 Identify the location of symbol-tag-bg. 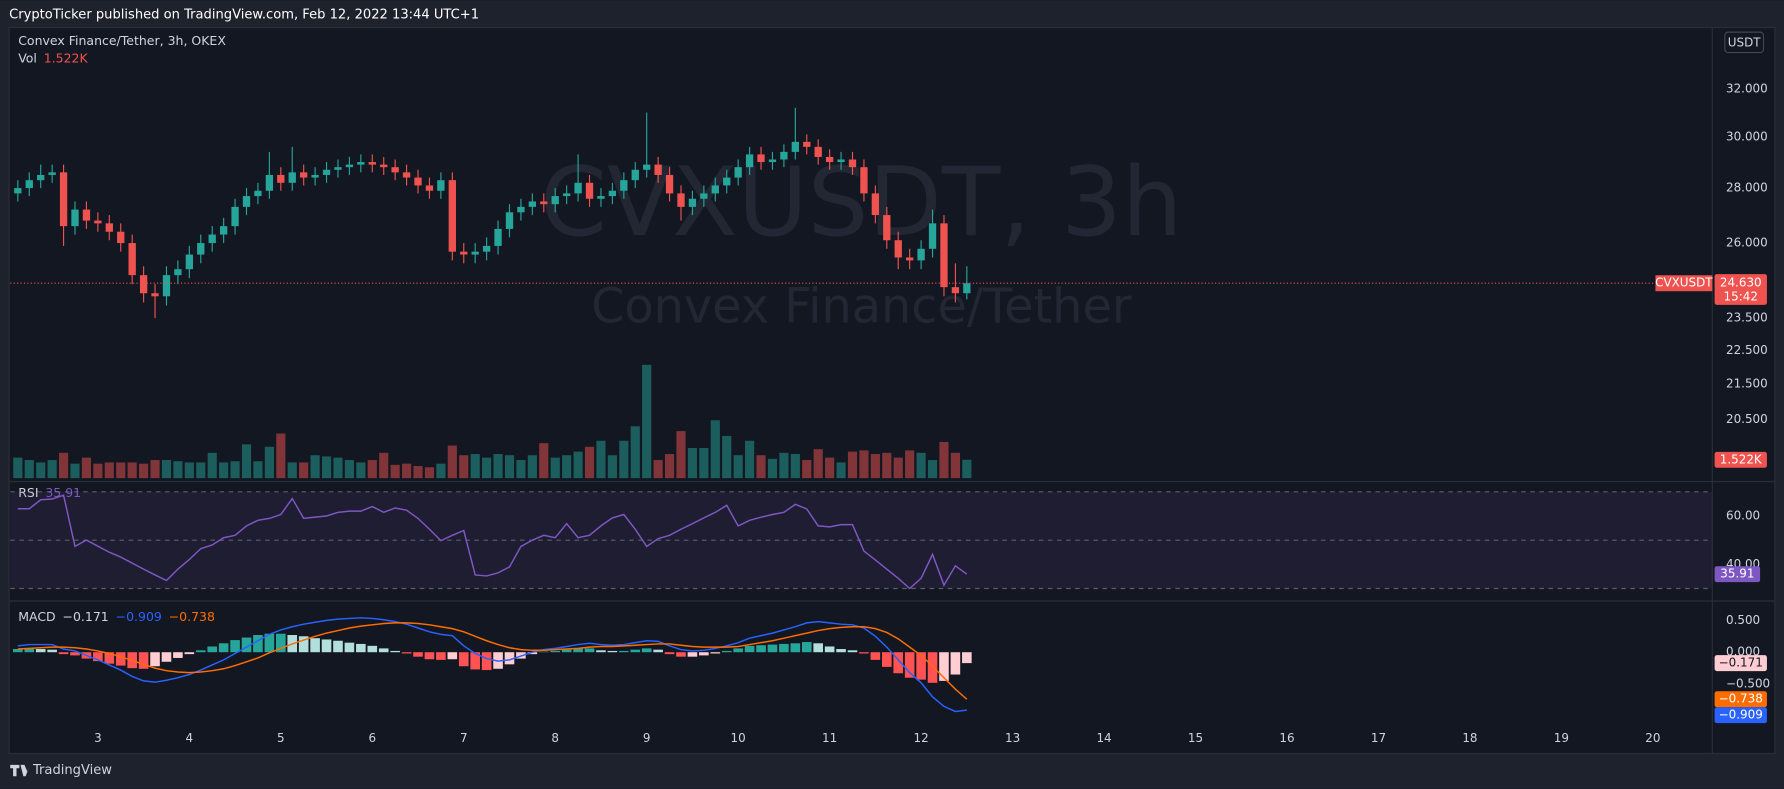
(1684, 283).